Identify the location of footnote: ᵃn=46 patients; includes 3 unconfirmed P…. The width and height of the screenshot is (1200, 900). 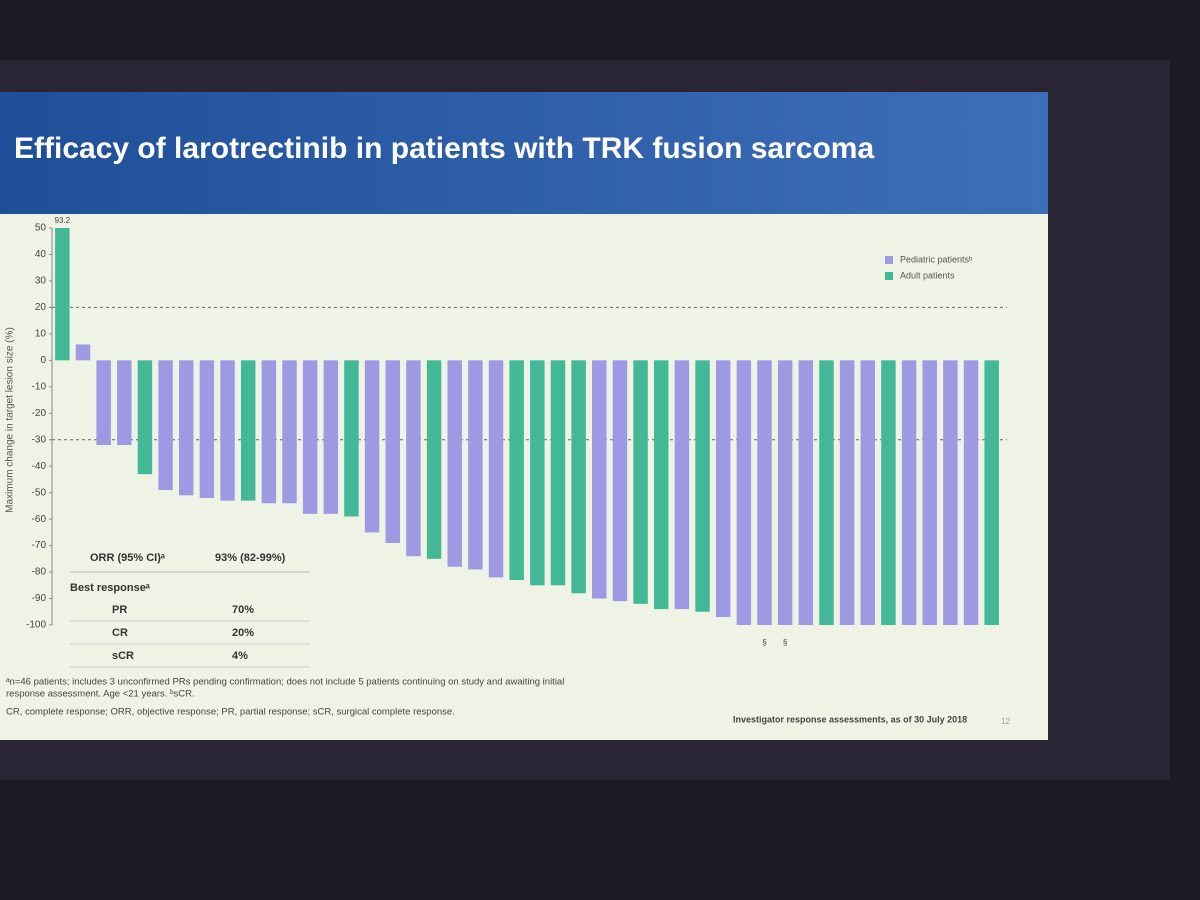
(285, 682).